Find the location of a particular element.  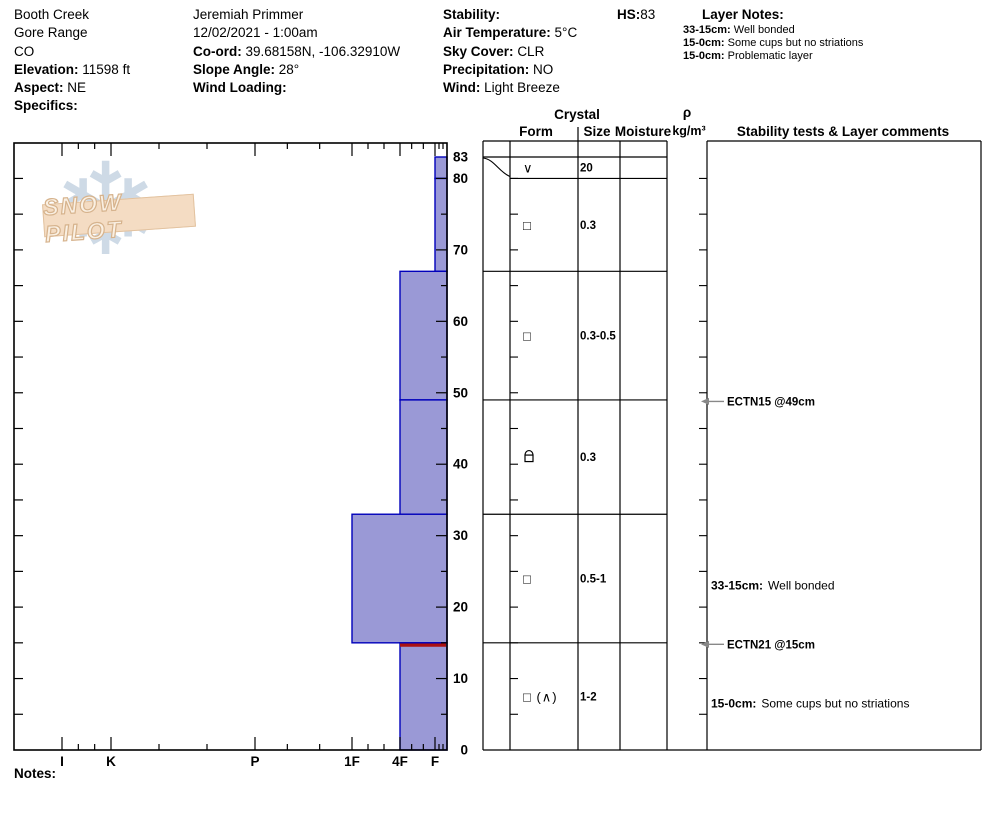

grain-size-value: 20 is located at coordinates (586, 169).